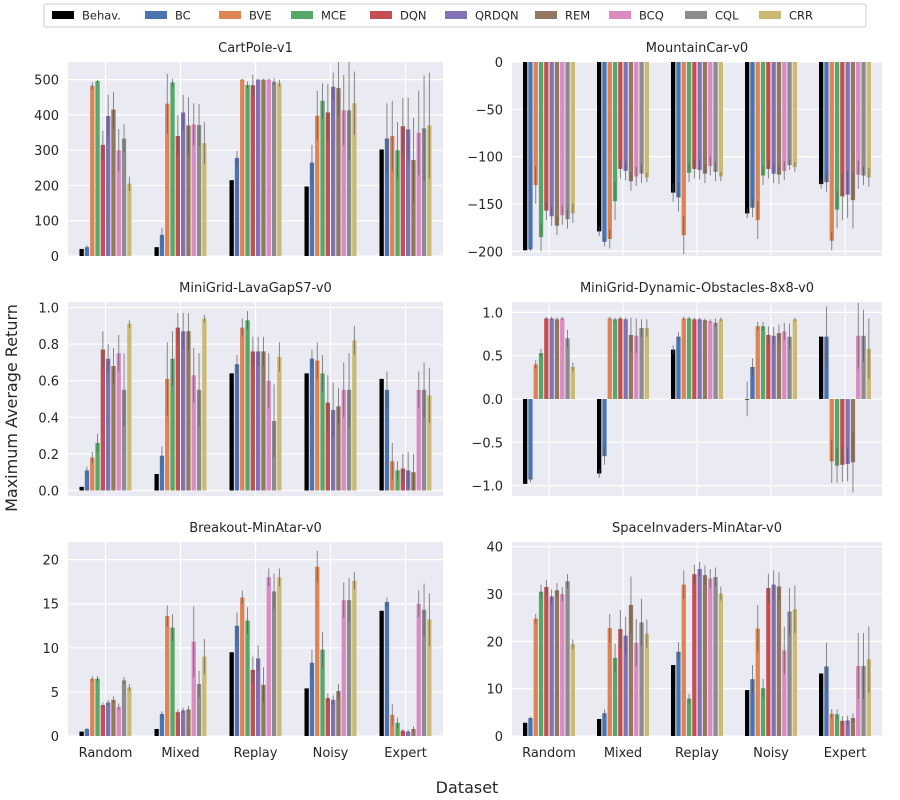  I want to click on legend: Behav. BC BVE MCE DQN QRDQN REM BCQ CQL CRR, so click(455, 15).